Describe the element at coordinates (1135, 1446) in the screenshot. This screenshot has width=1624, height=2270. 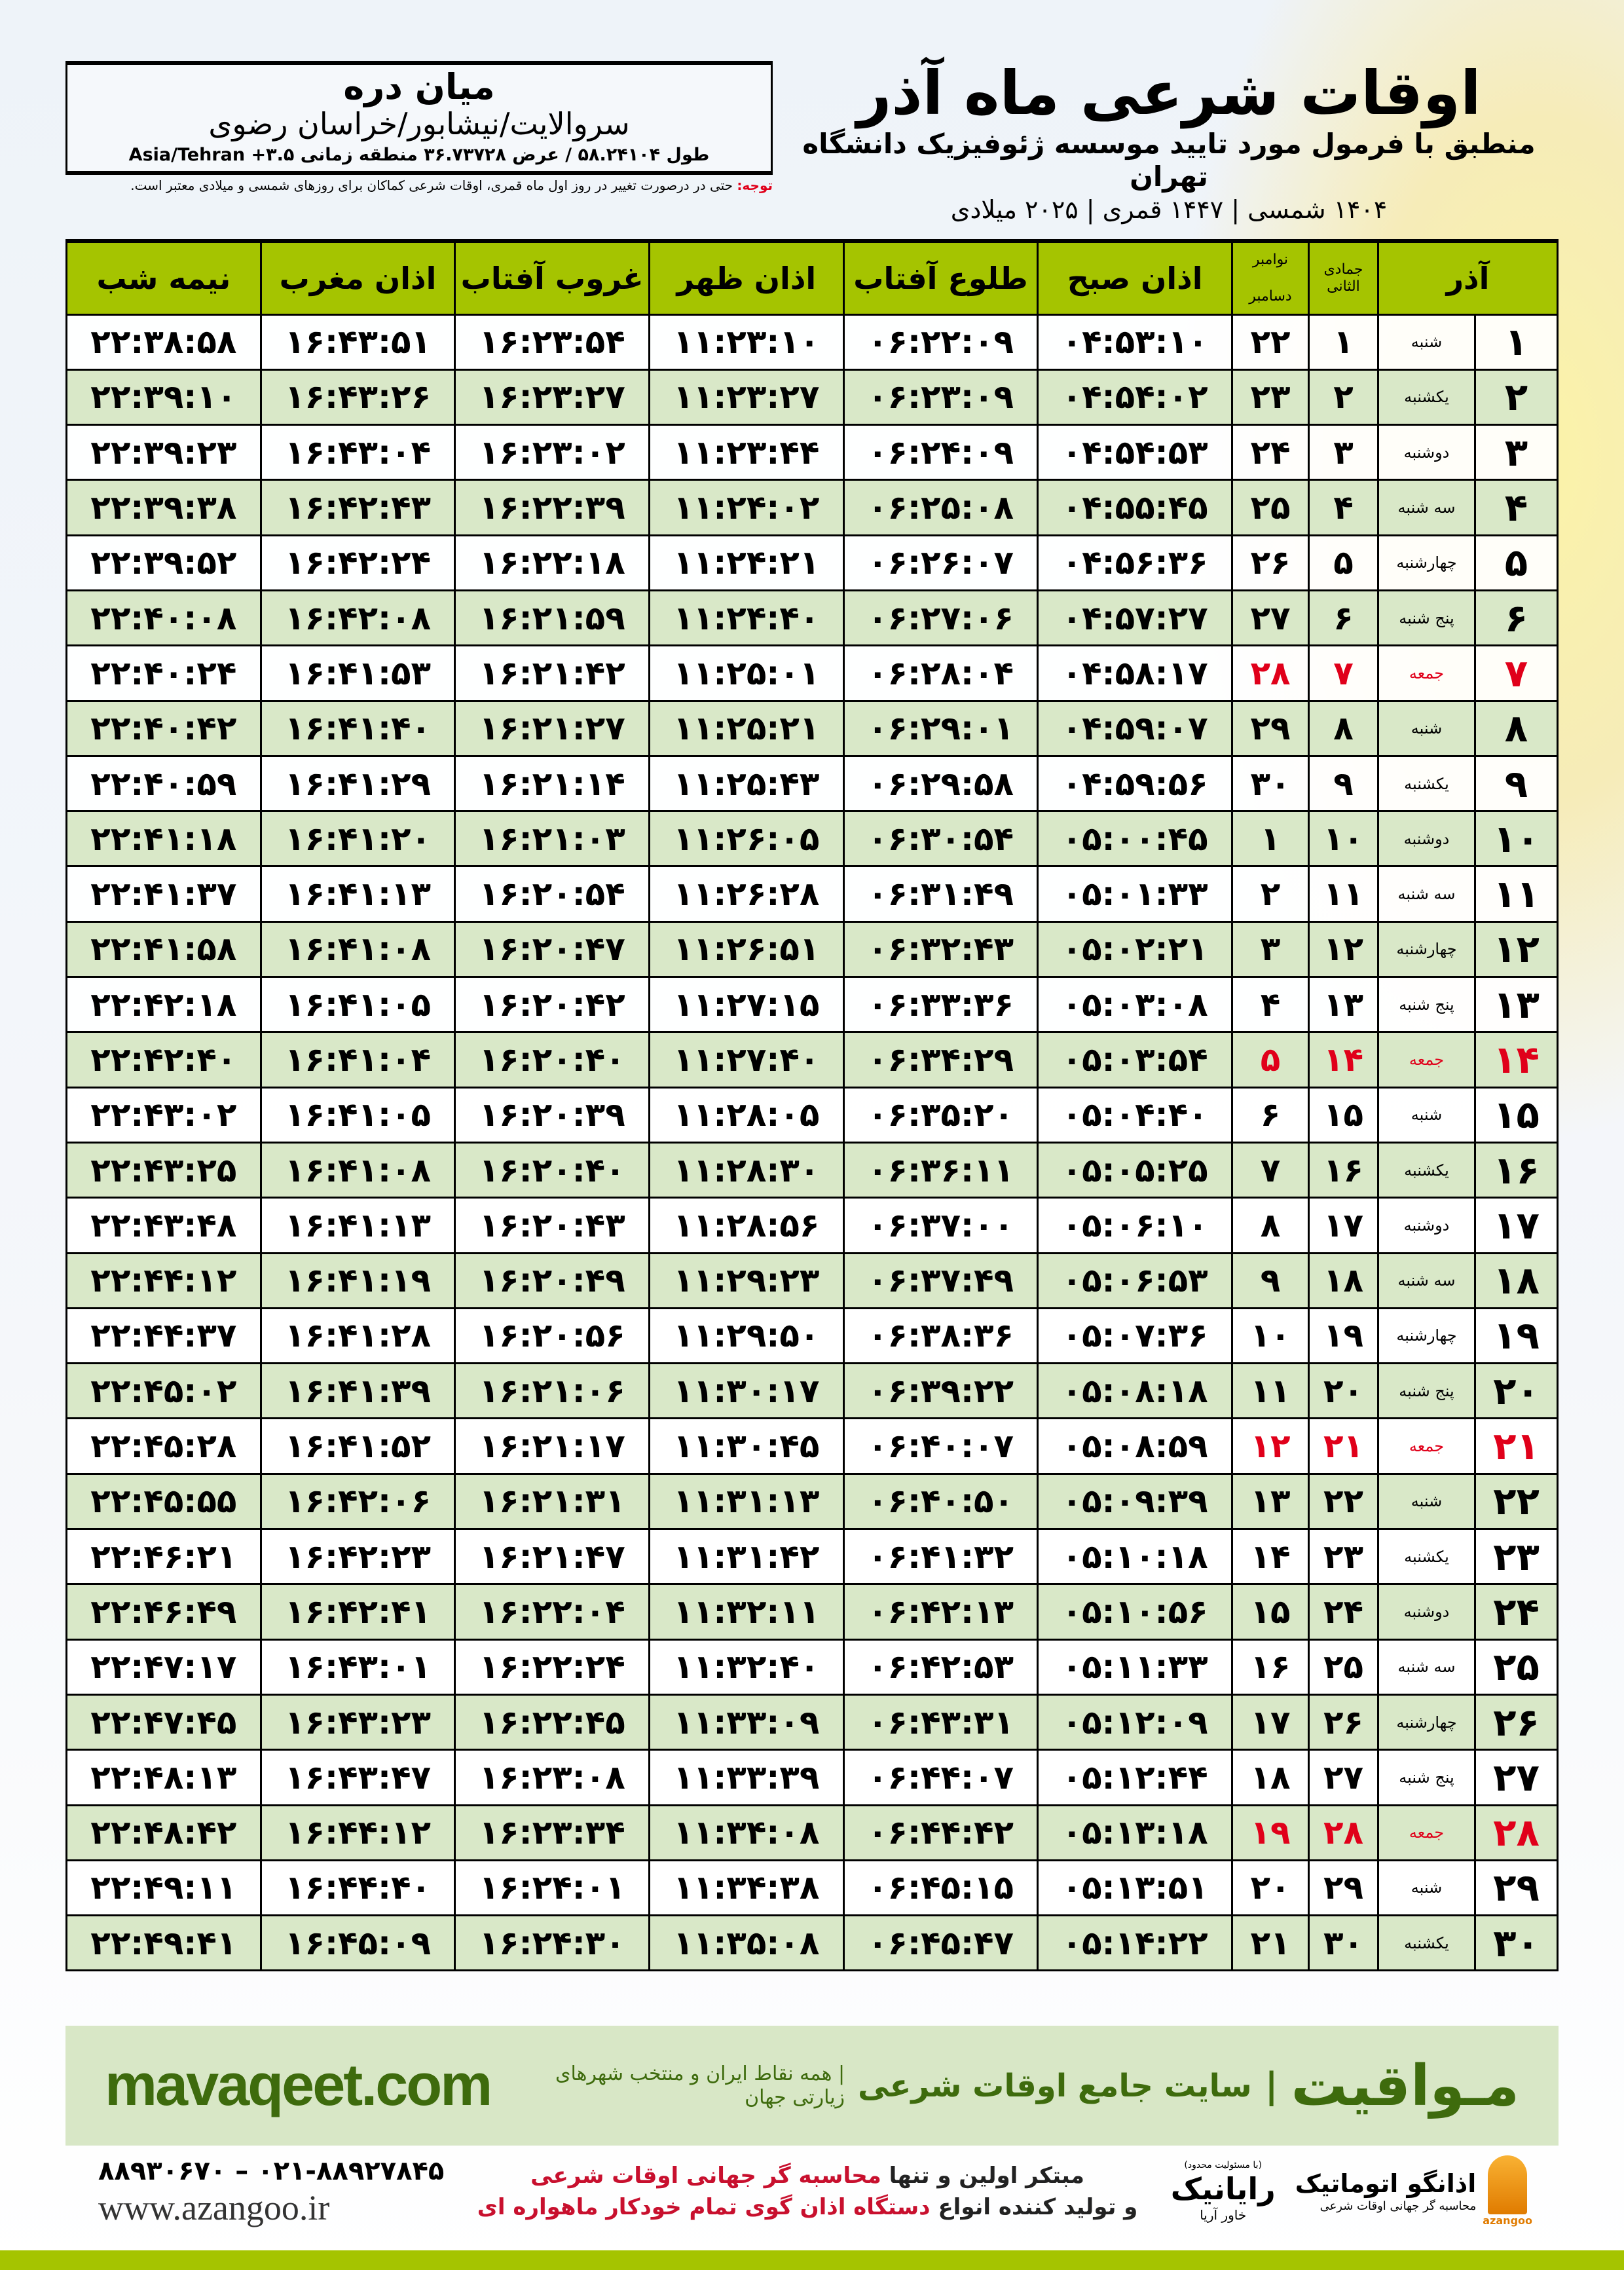
I see `cell-fajr: ۰۵:۰۸:۵۹` at that location.